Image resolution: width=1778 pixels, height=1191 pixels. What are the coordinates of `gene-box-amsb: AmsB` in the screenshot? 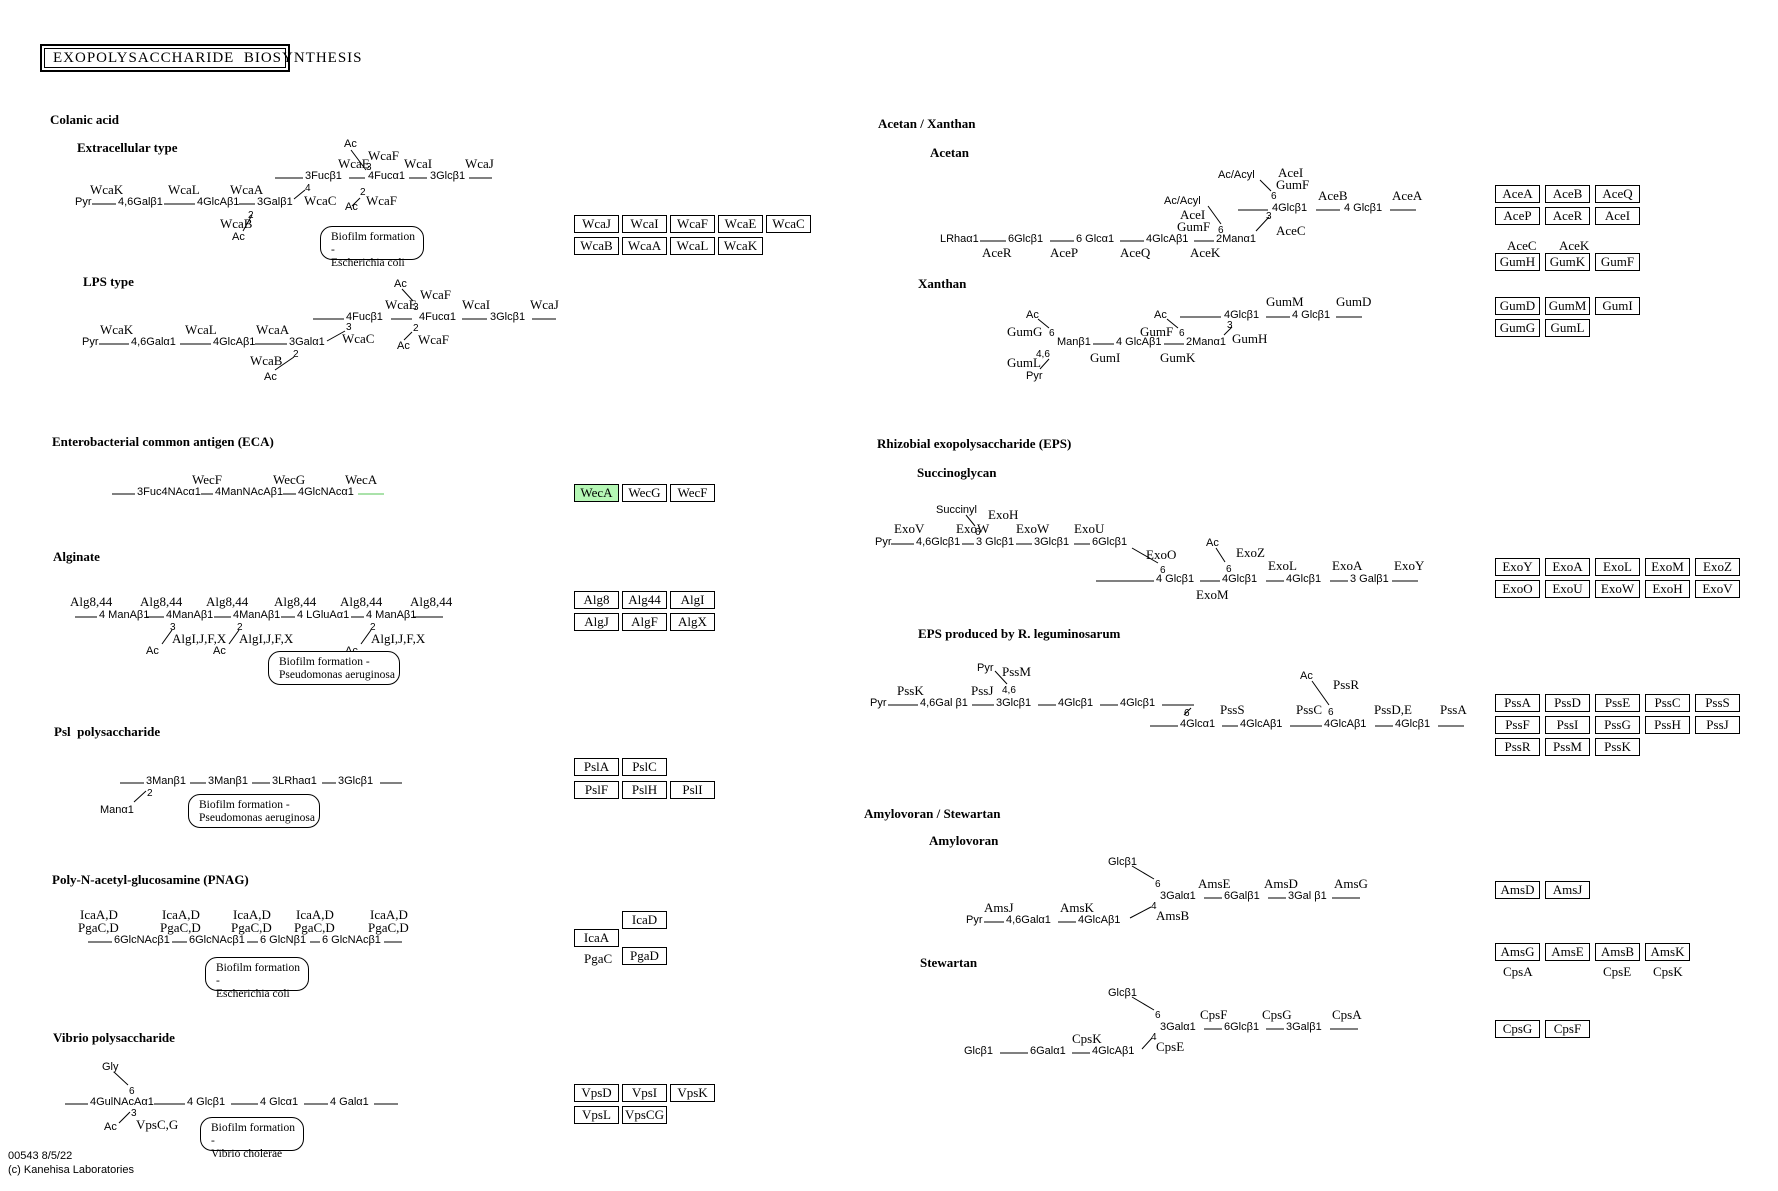 It's located at (1617, 952).